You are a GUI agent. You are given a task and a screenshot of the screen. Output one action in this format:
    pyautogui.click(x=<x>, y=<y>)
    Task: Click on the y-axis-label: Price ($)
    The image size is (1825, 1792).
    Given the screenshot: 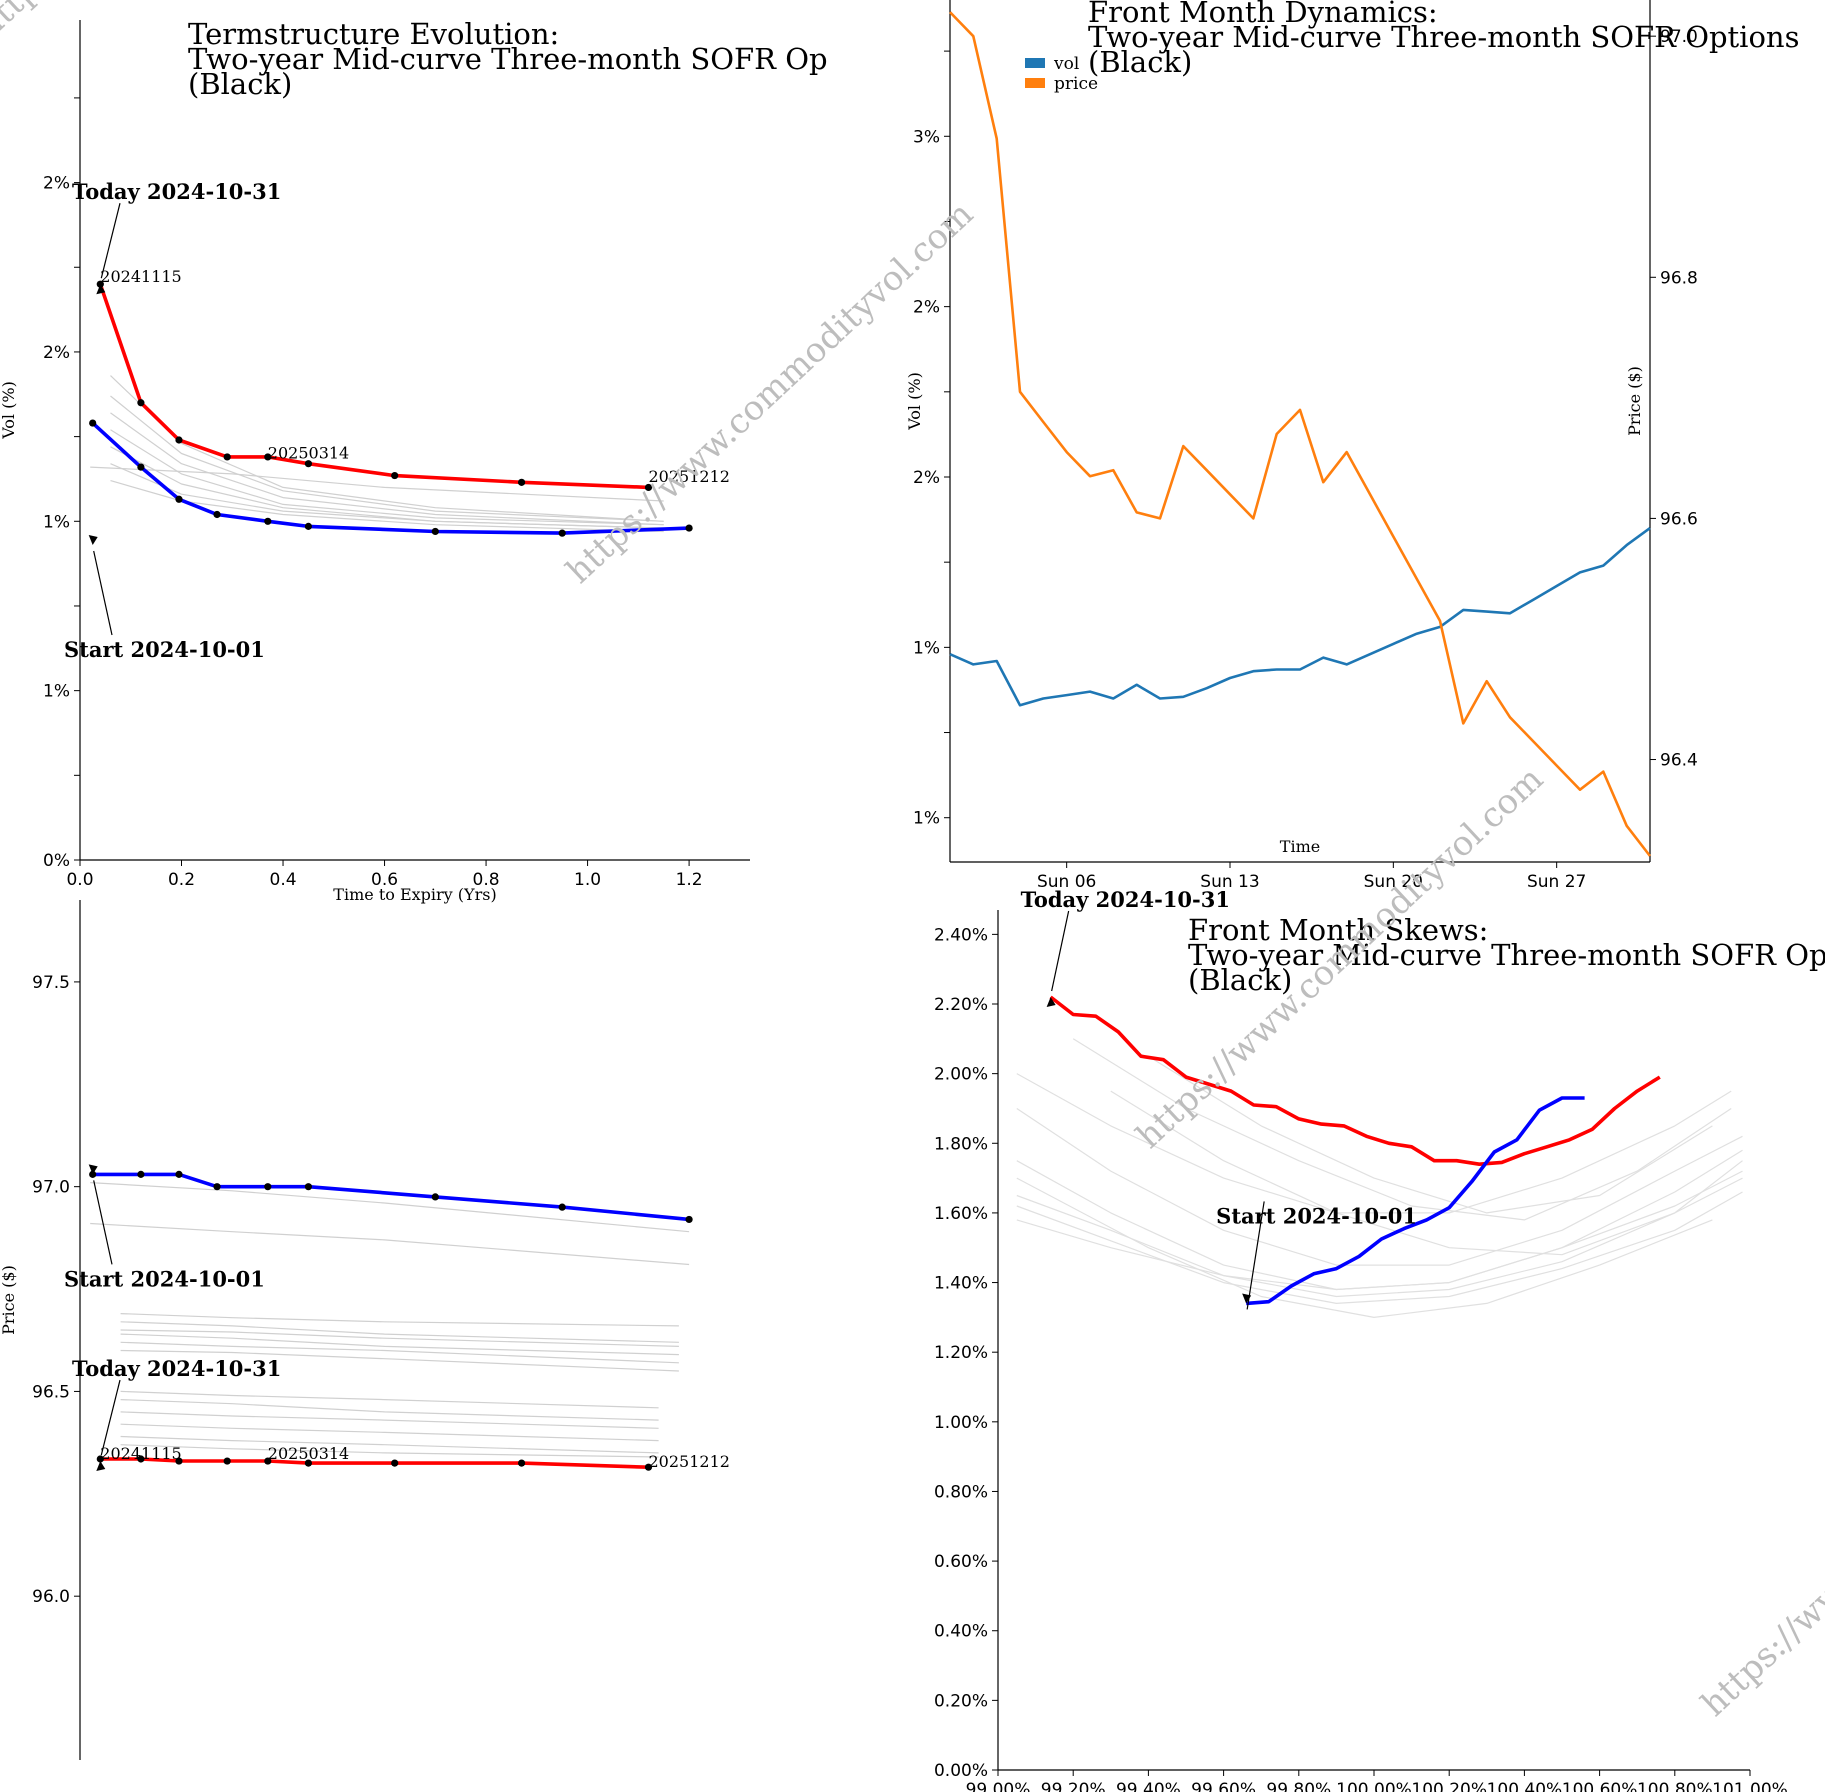 What is the action you would take?
    pyautogui.click(x=9, y=1300)
    